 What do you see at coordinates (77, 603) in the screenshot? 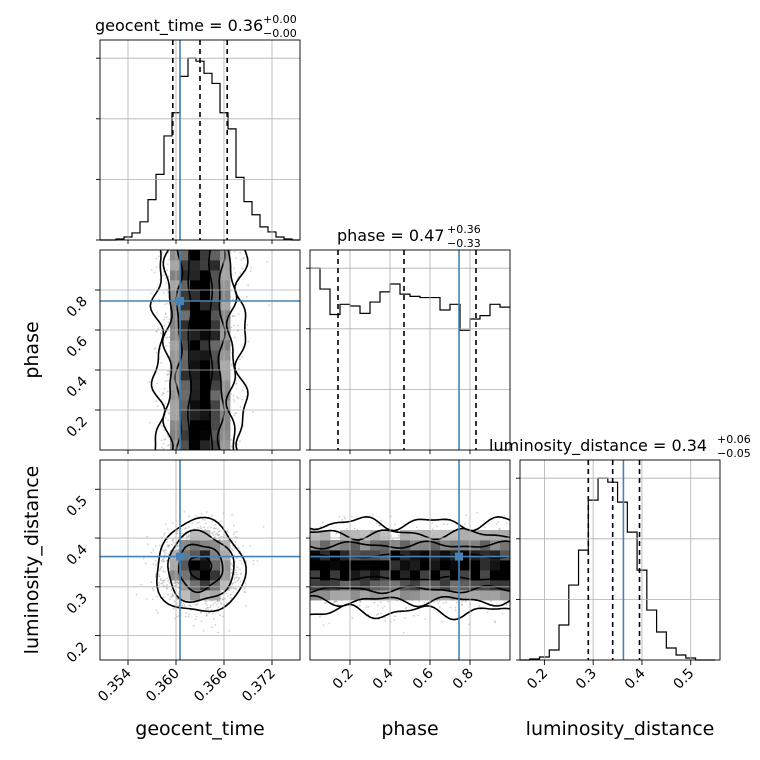
I see `ytick-label-luminosity-distance-1: 0.3` at bounding box center [77, 603].